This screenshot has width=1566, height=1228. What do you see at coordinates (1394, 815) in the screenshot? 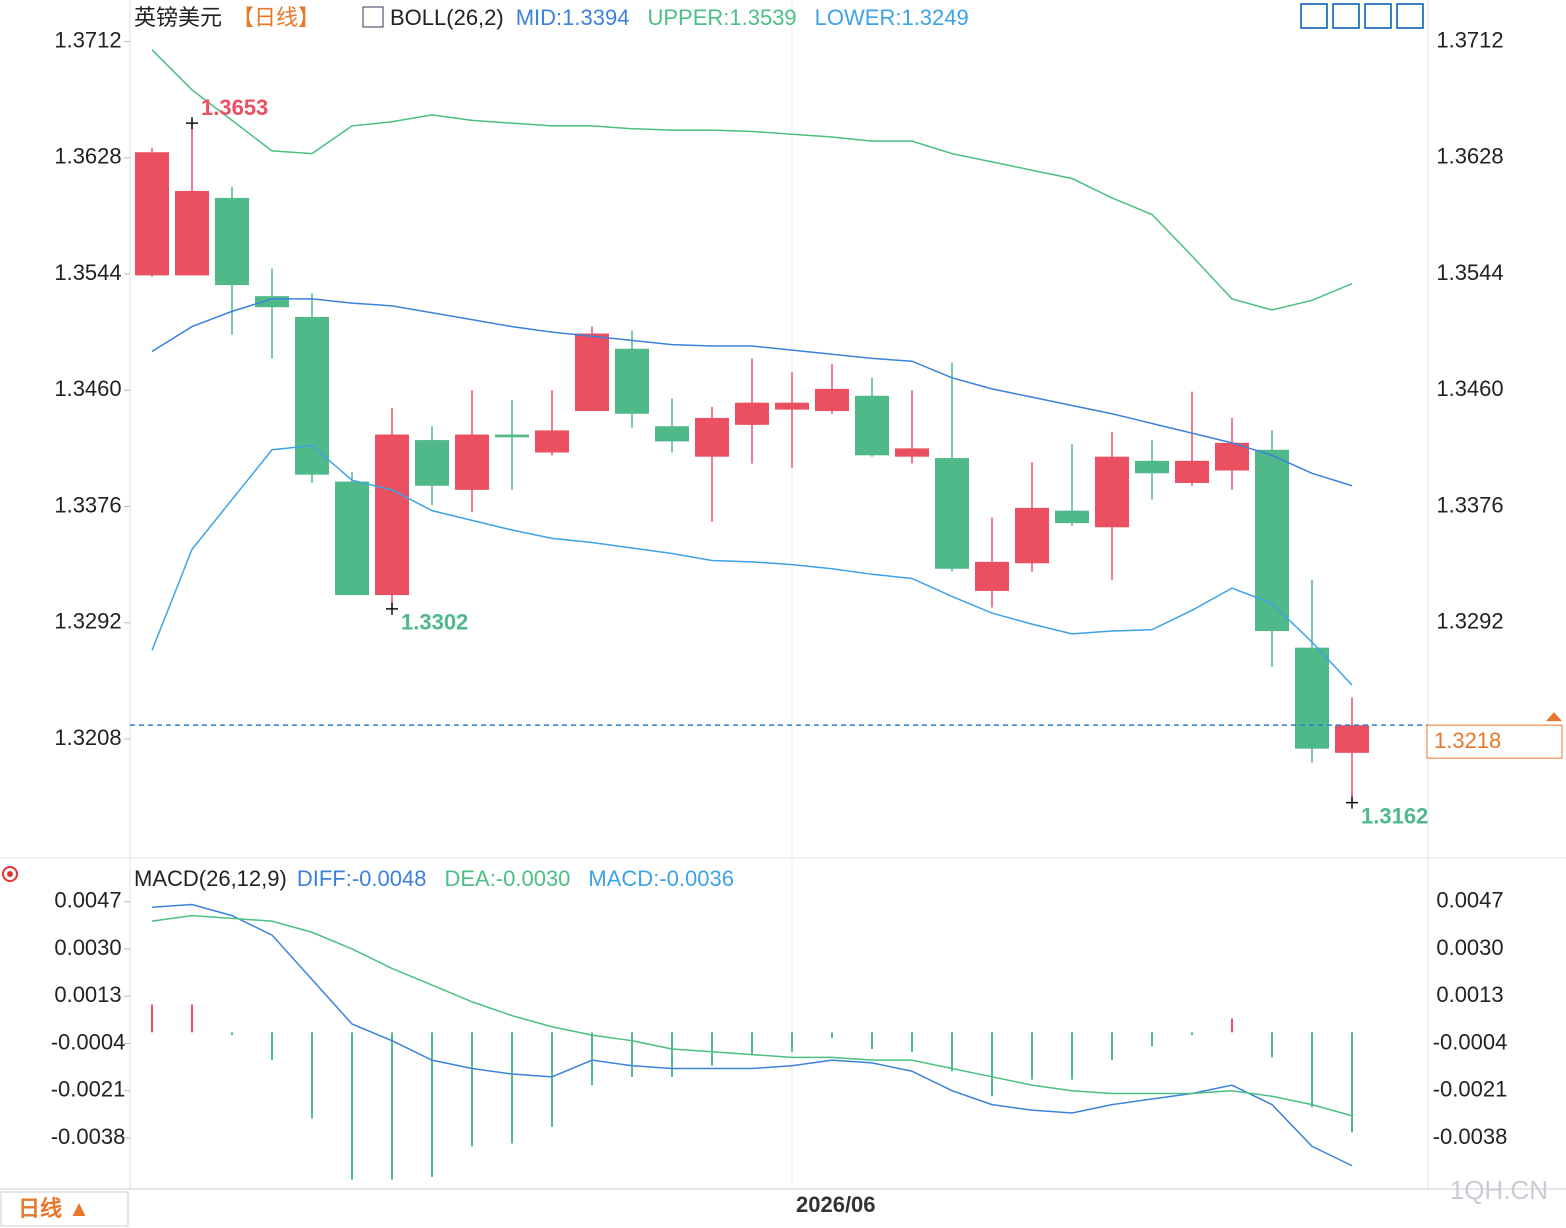
I see `extreme-label: 1.3162` at bounding box center [1394, 815].